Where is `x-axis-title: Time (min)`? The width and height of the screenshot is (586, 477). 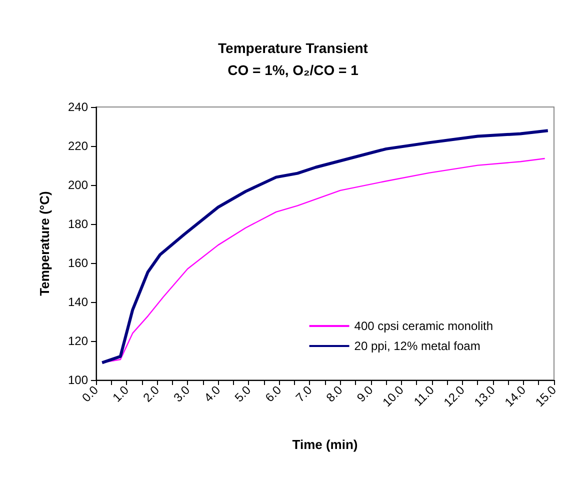
x-axis-title: Time (min) is located at coordinates (325, 444).